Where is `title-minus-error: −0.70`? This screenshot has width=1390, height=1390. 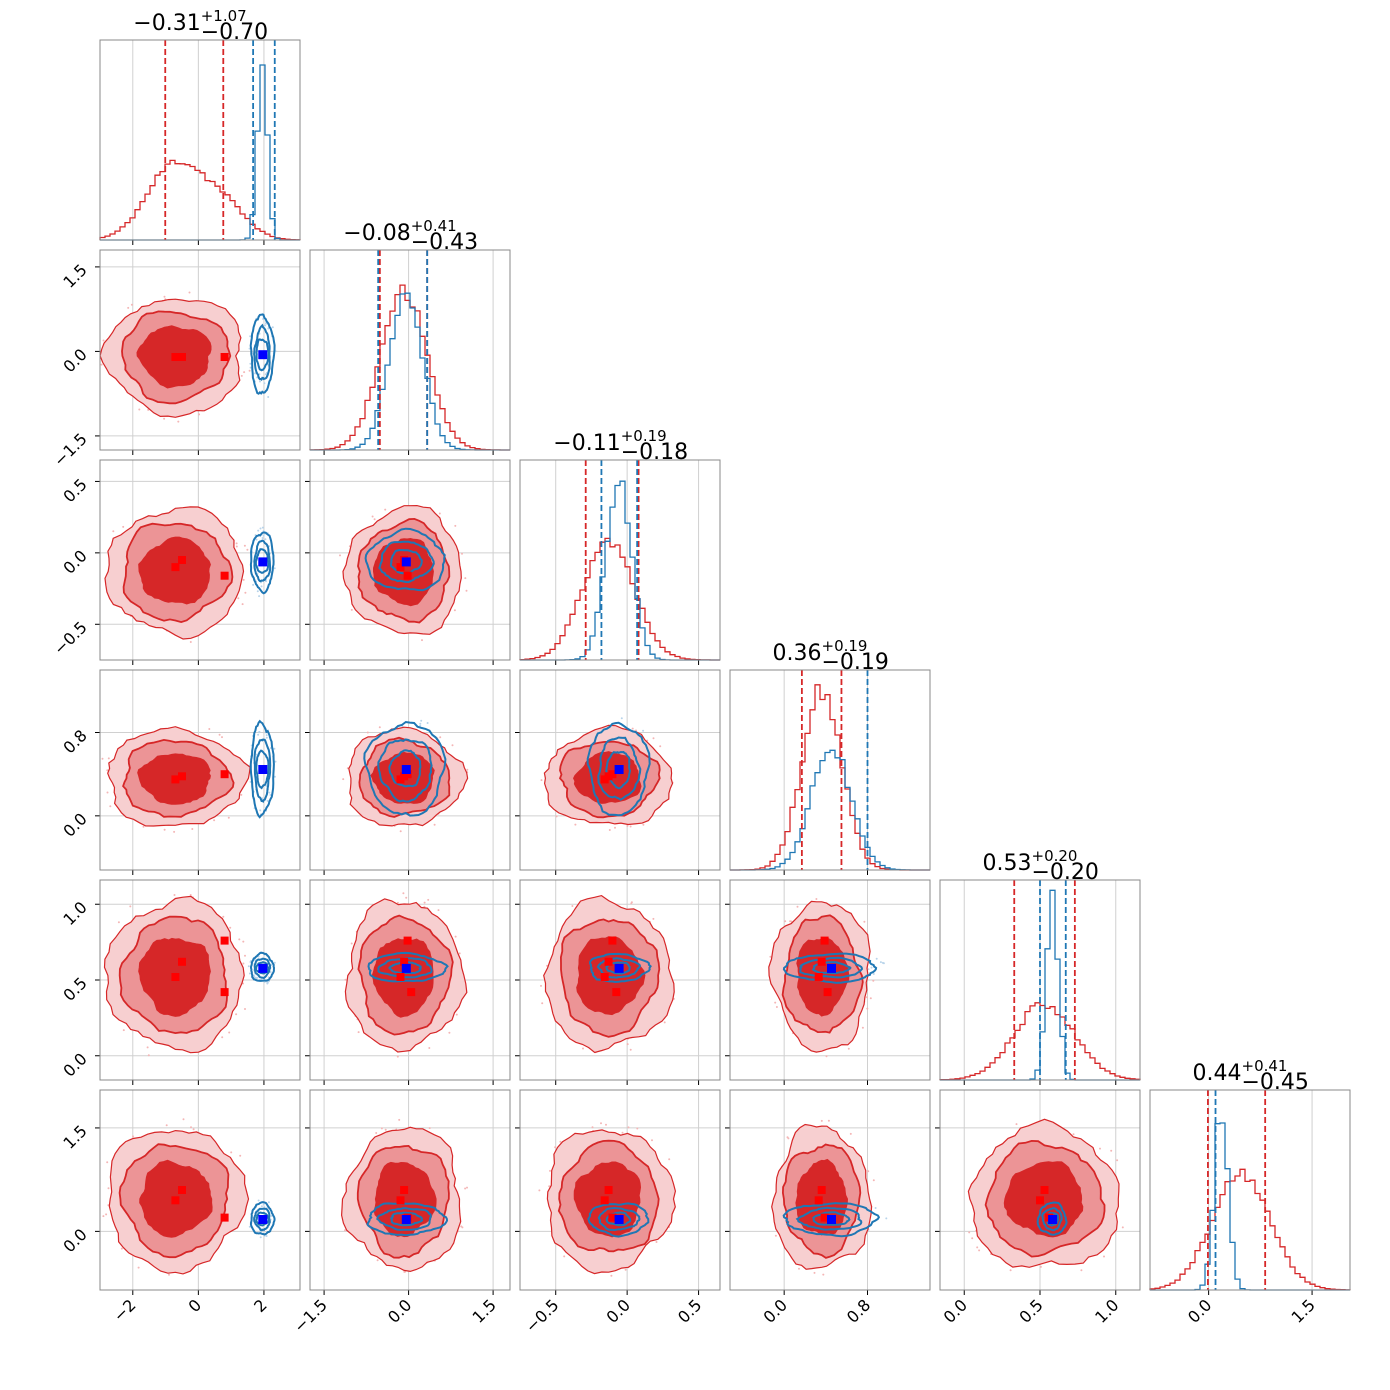
title-minus-error: −0.70 is located at coordinates (234, 32).